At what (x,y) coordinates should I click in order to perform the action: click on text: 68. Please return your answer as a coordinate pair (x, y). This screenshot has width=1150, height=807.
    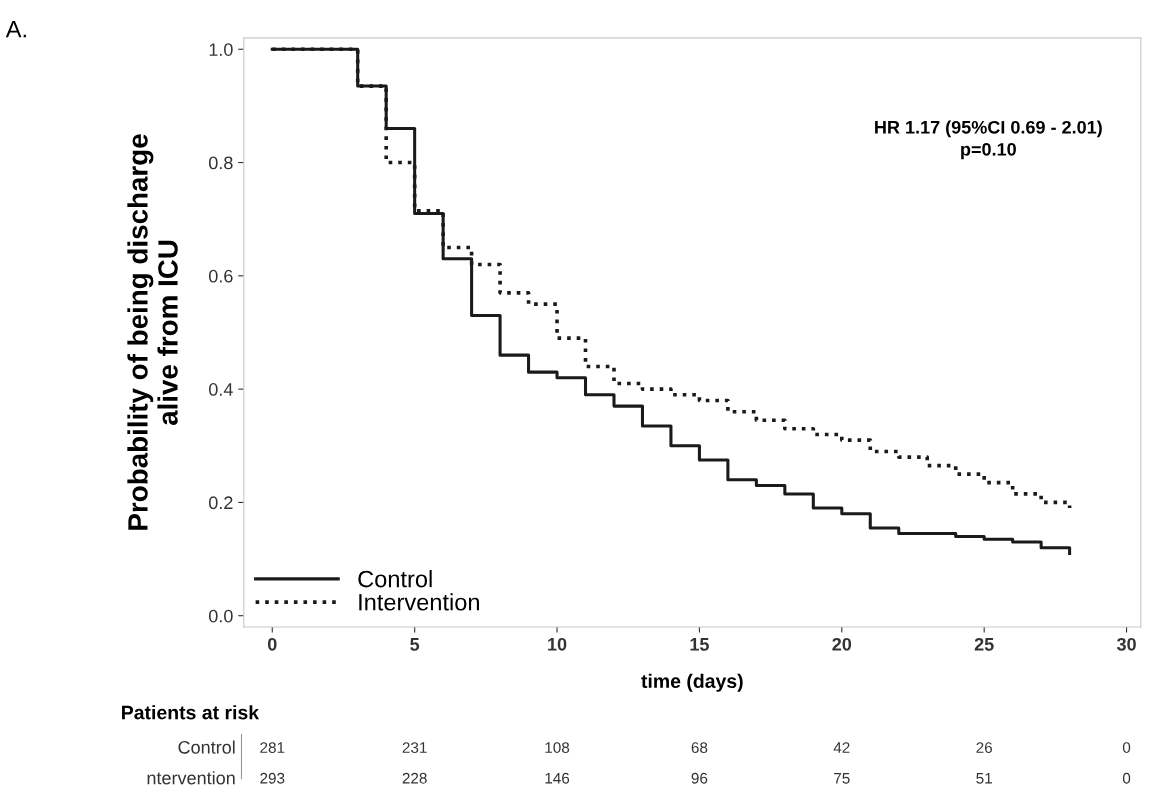
    Looking at the image, I should click on (699, 747).